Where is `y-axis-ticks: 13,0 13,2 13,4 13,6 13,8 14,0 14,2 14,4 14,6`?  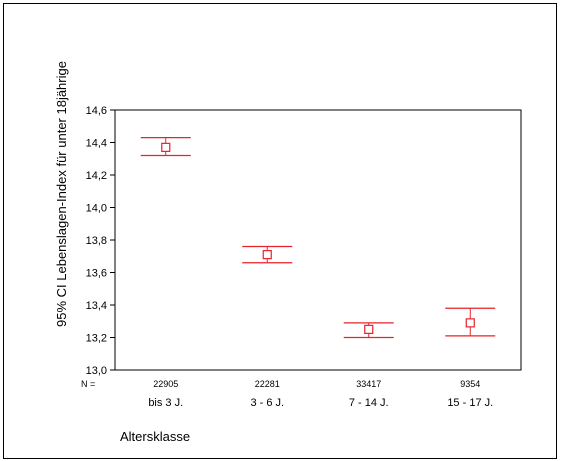 y-axis-ticks: 13,0 13,2 13,4 13,6 13,8 14,0 14,2 14,4 14,6 is located at coordinates (100, 241).